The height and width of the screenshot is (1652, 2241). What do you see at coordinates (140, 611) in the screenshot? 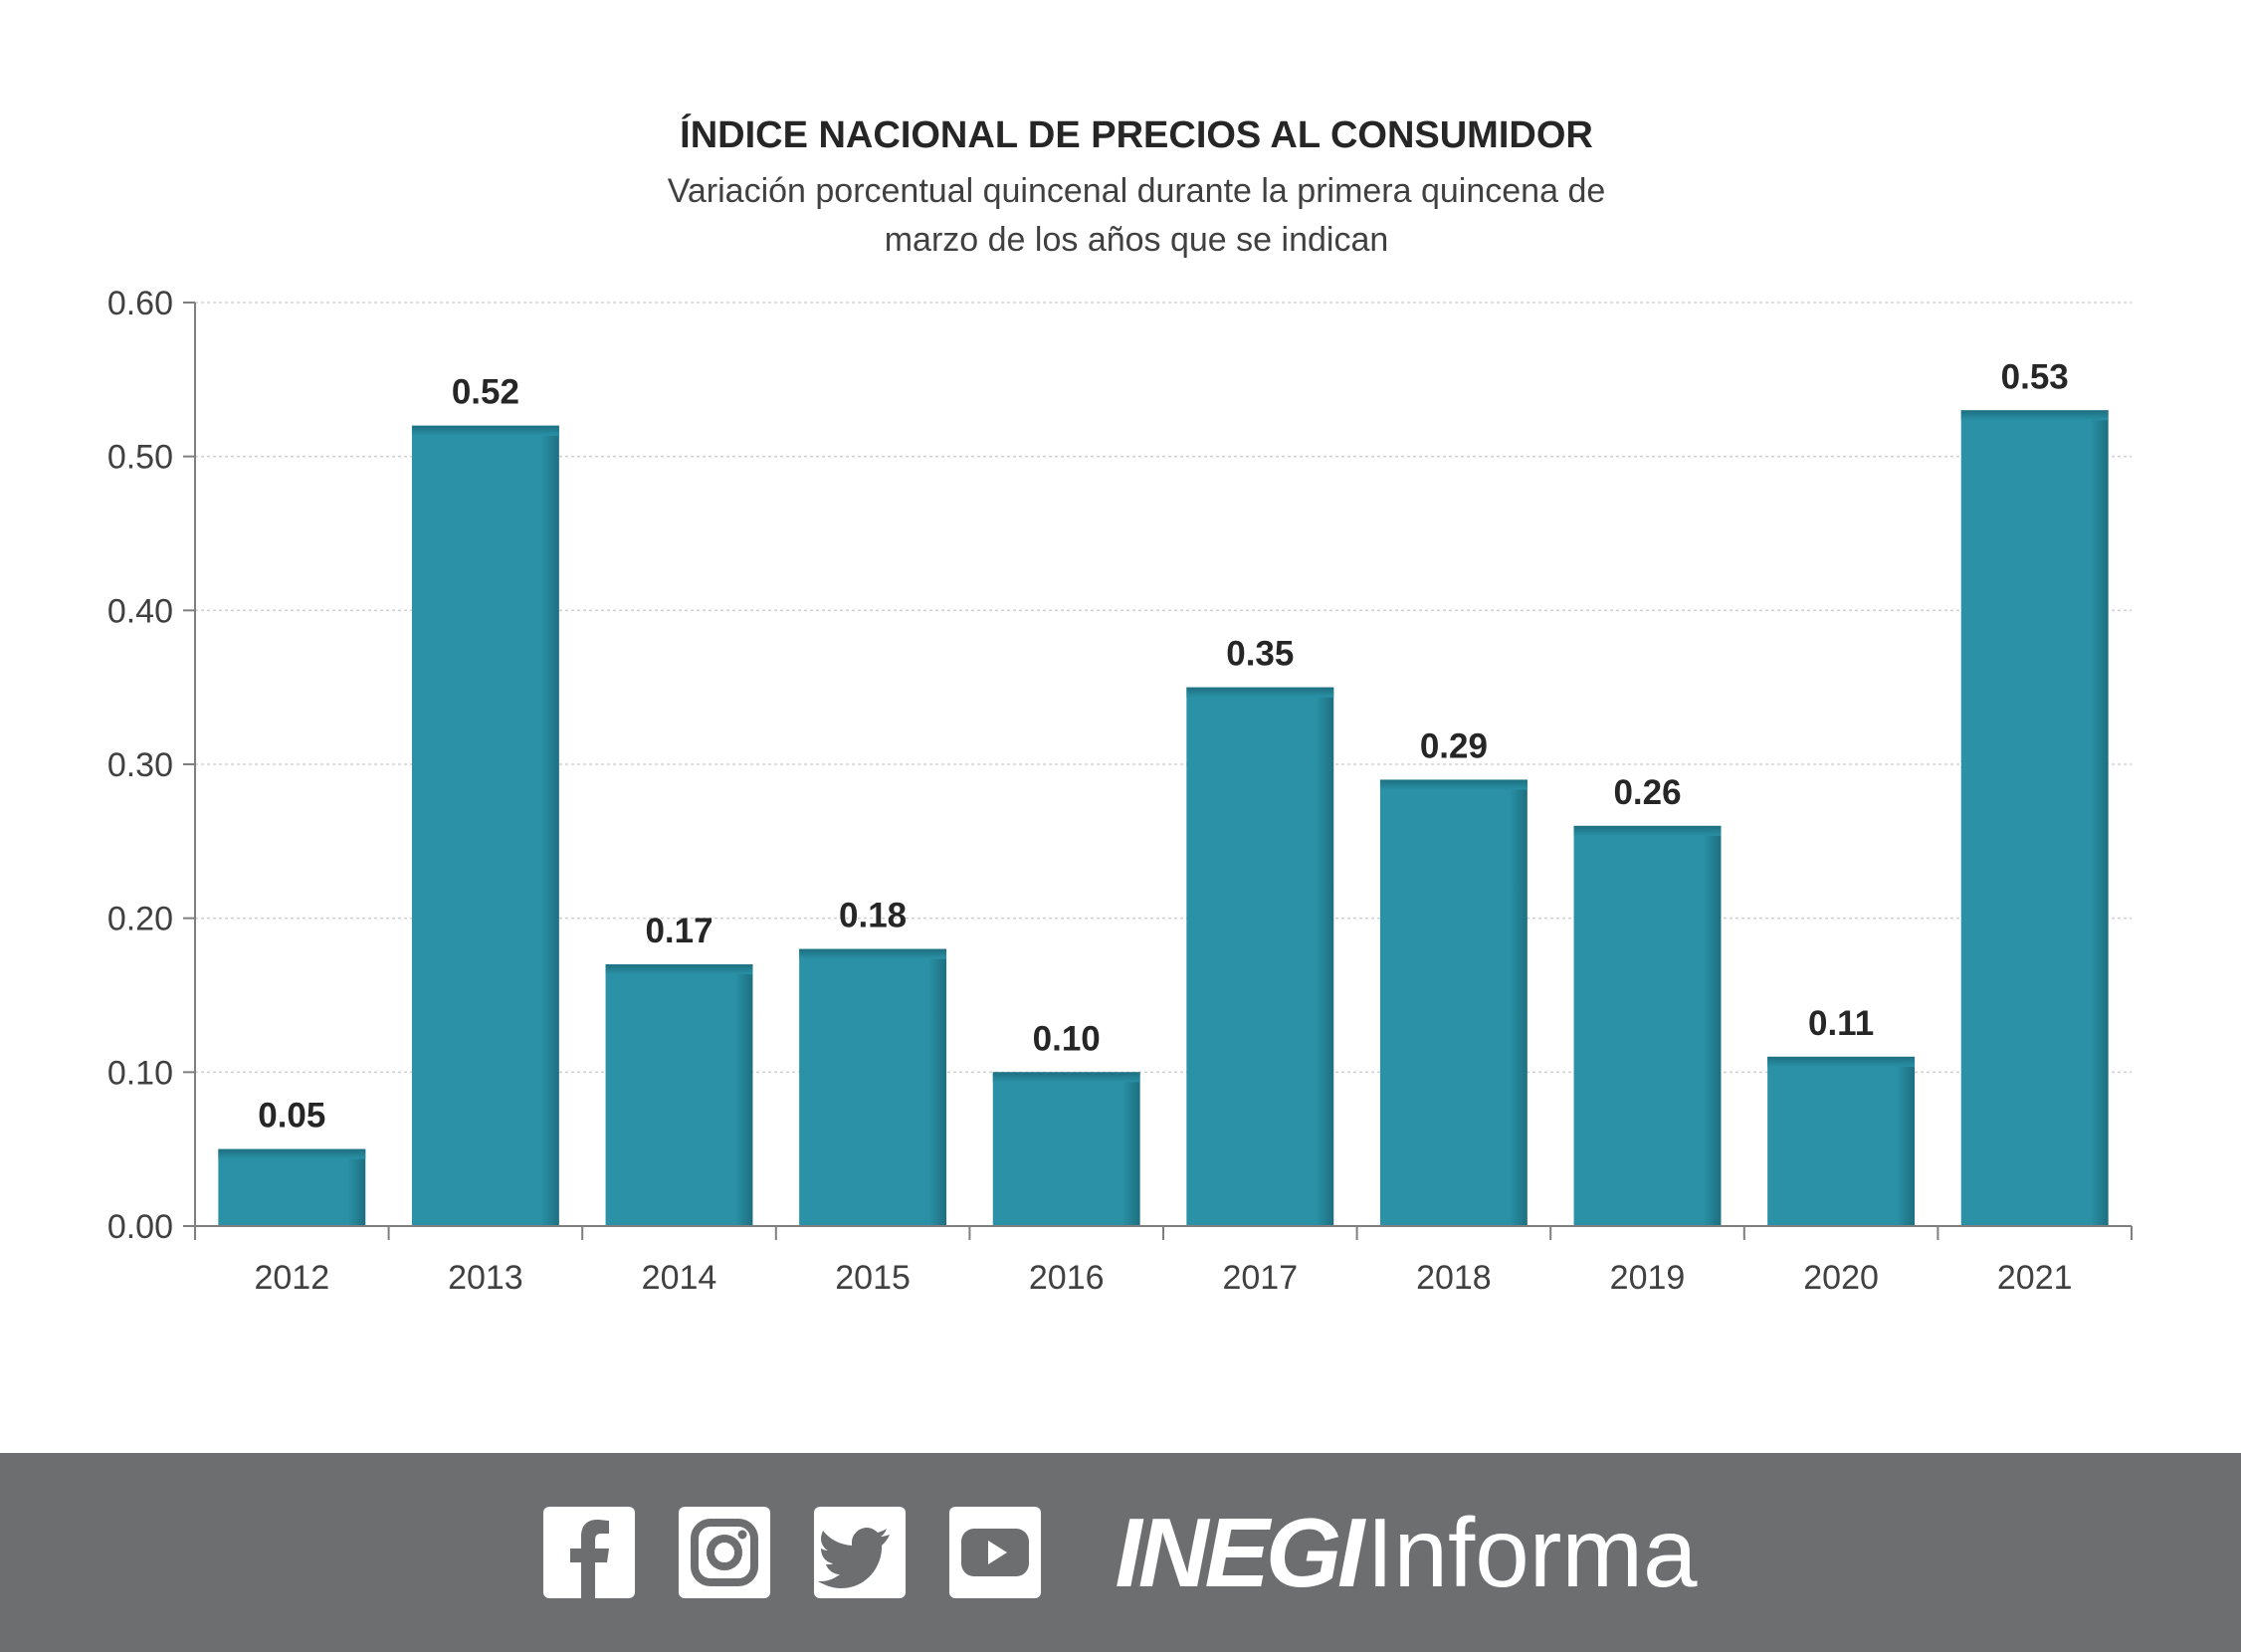
I see `y-tick-label: 0.40` at bounding box center [140, 611].